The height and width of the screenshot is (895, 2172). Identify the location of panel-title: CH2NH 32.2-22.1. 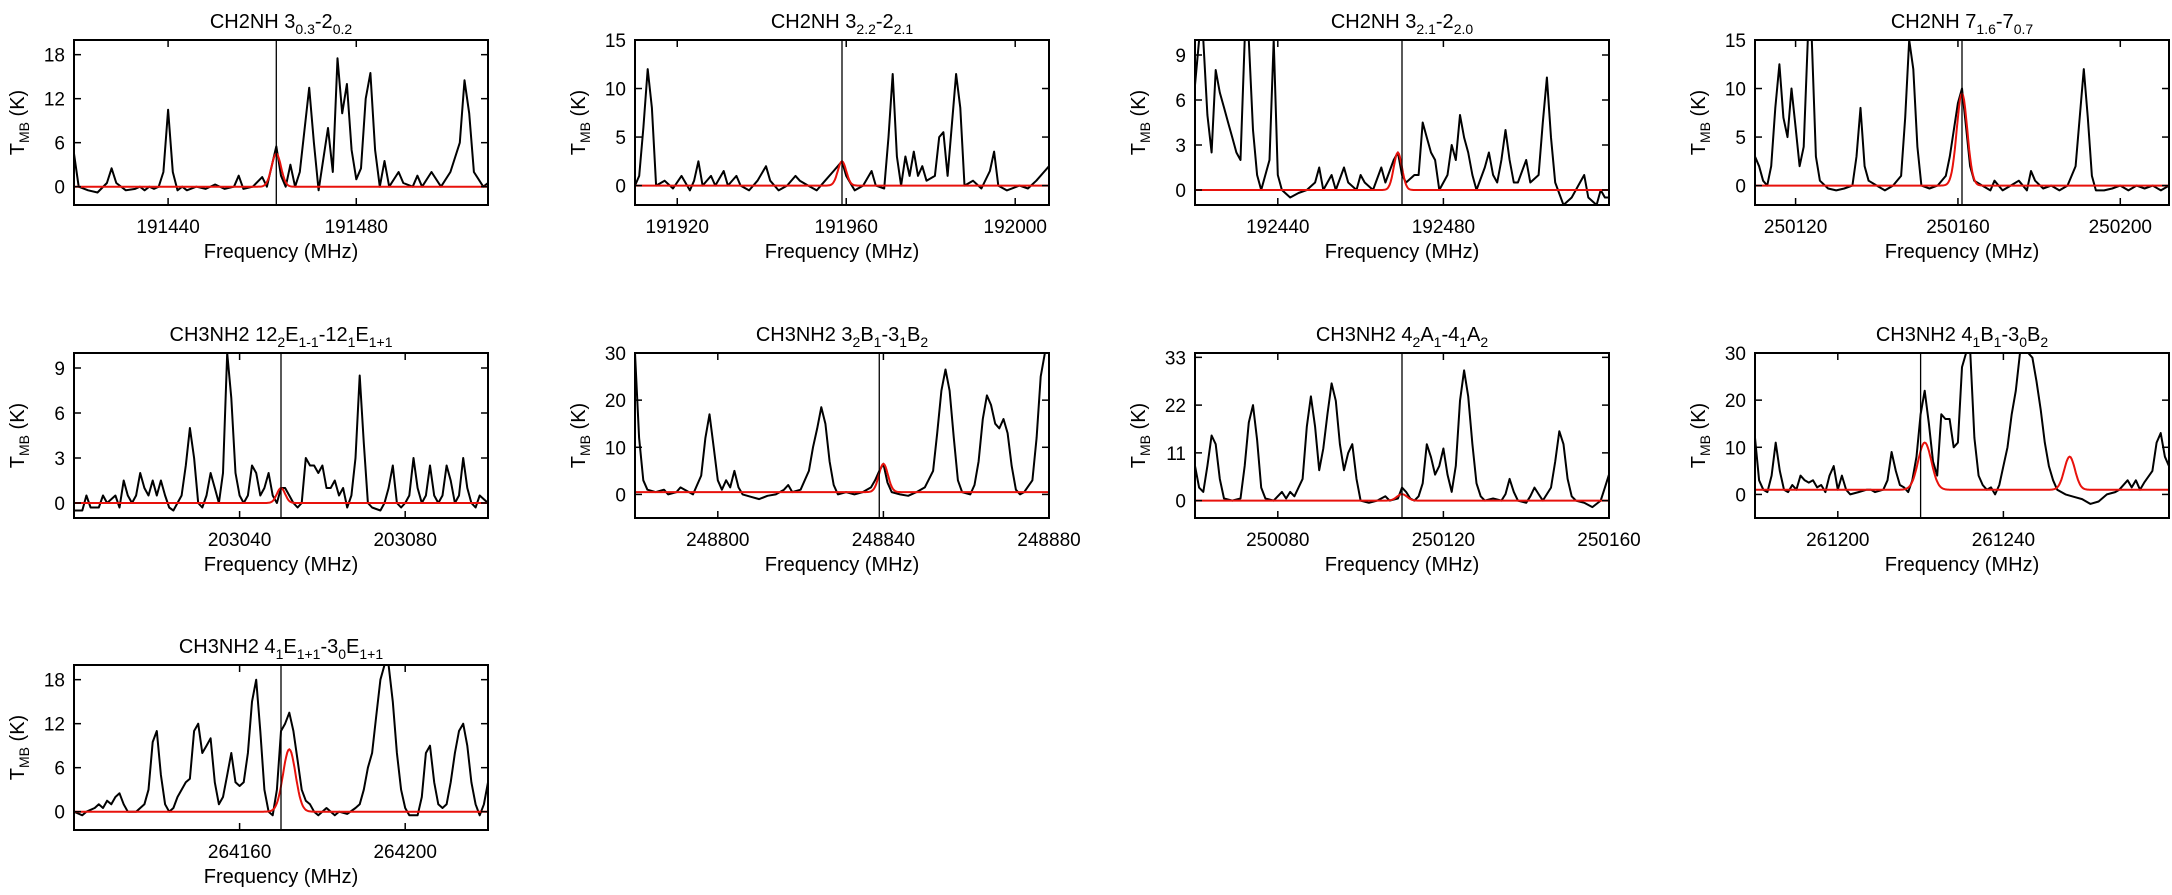
(842, 24).